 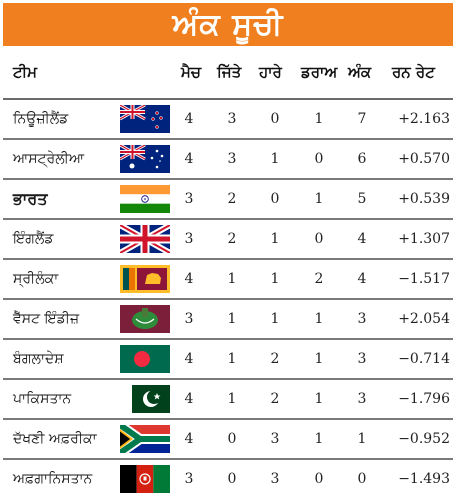 I want to click on table-row: ਪਾਕਿਸਤਾਨ 4 1 2 1 3 −1.796, so click(x=228, y=400).